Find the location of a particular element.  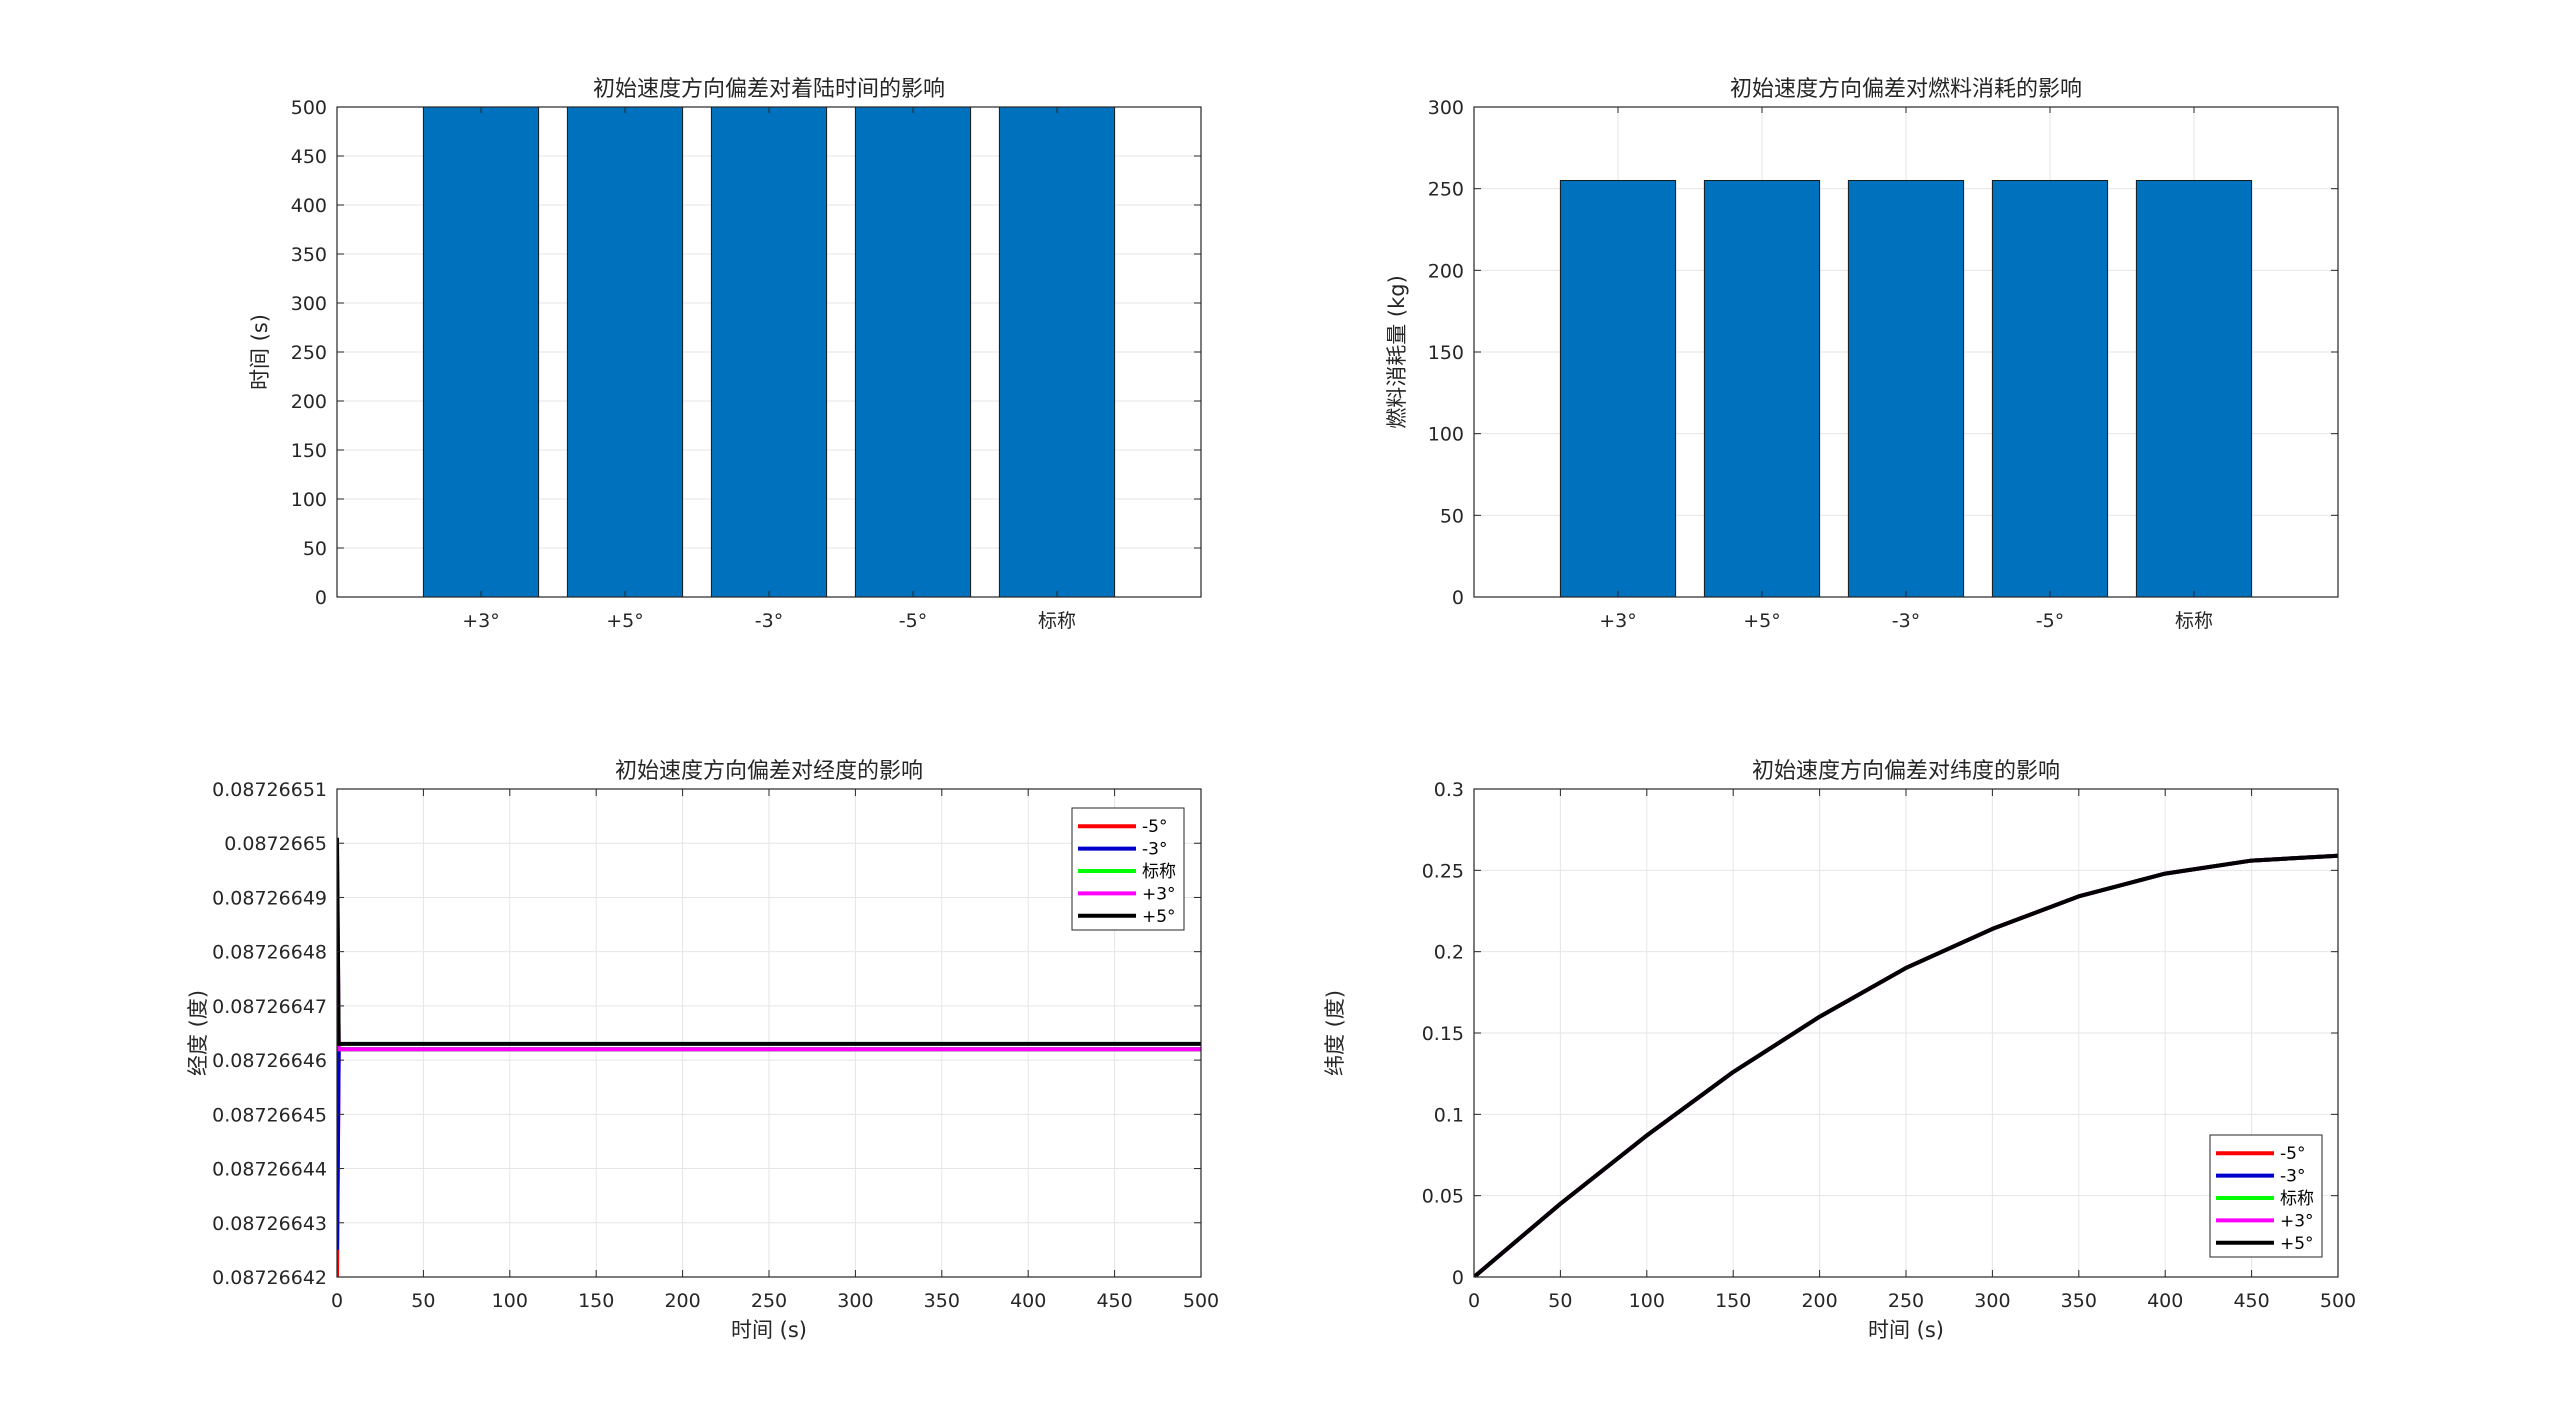

y-tick-label: 400 is located at coordinates (309, 206).